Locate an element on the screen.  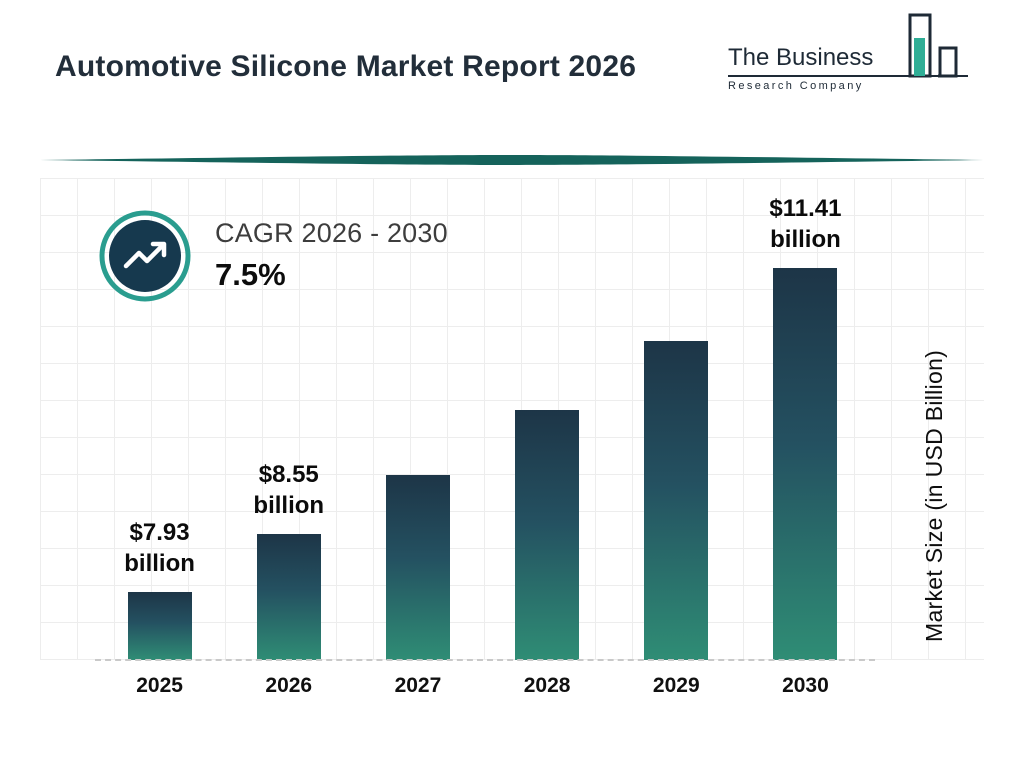
bar-2030 is located at coordinates (805, 464).